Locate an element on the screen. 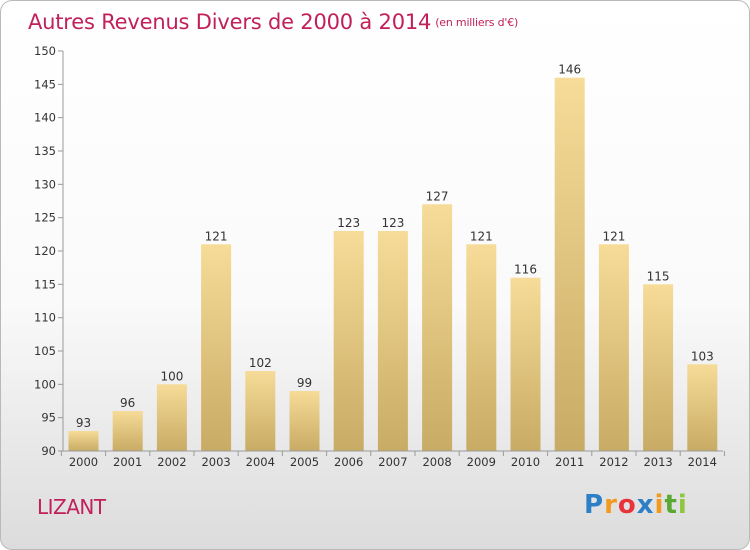 Image resolution: width=750 pixels, height=550 pixels. bar-2005 is located at coordinates (304, 421).